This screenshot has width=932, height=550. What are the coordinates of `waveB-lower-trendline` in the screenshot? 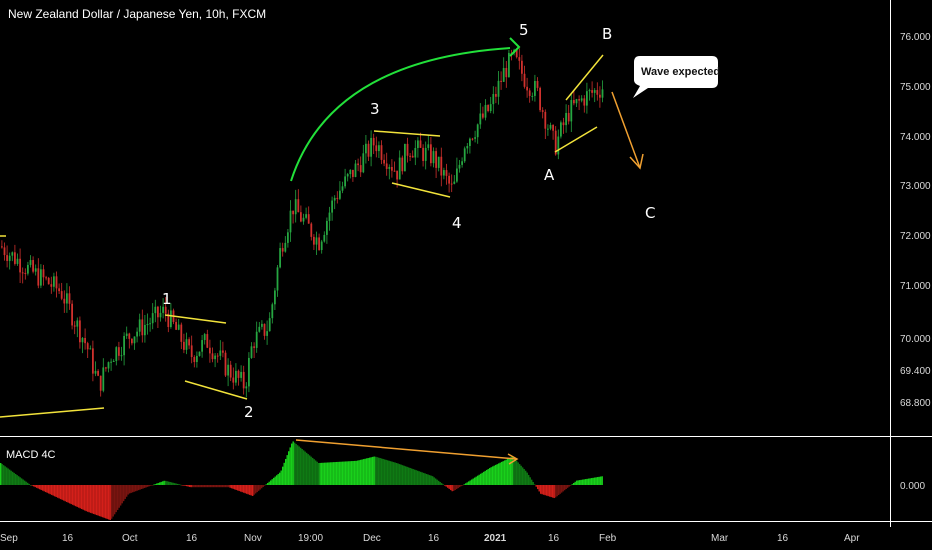 It's located at (576, 139).